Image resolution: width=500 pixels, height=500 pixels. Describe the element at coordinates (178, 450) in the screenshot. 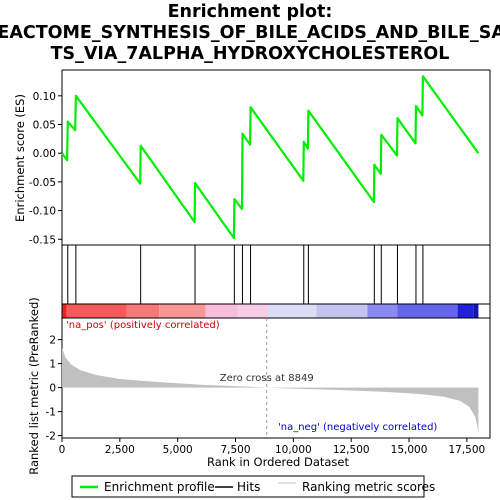

I see `x-tick-label: 5,000` at that location.